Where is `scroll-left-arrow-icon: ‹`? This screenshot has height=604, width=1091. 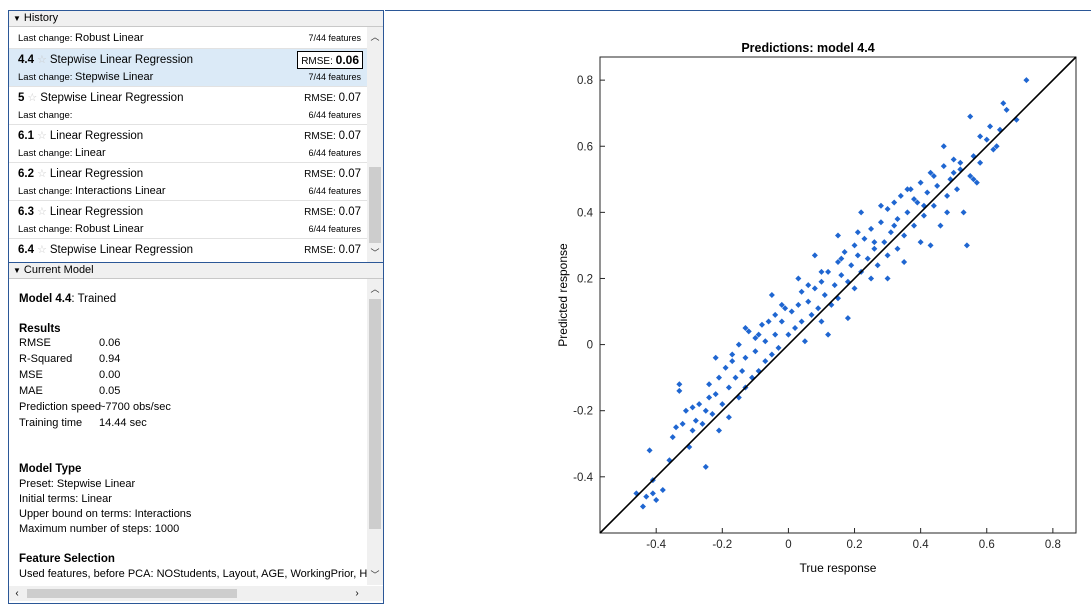 scroll-left-arrow-icon: ‹ is located at coordinates (17, 593).